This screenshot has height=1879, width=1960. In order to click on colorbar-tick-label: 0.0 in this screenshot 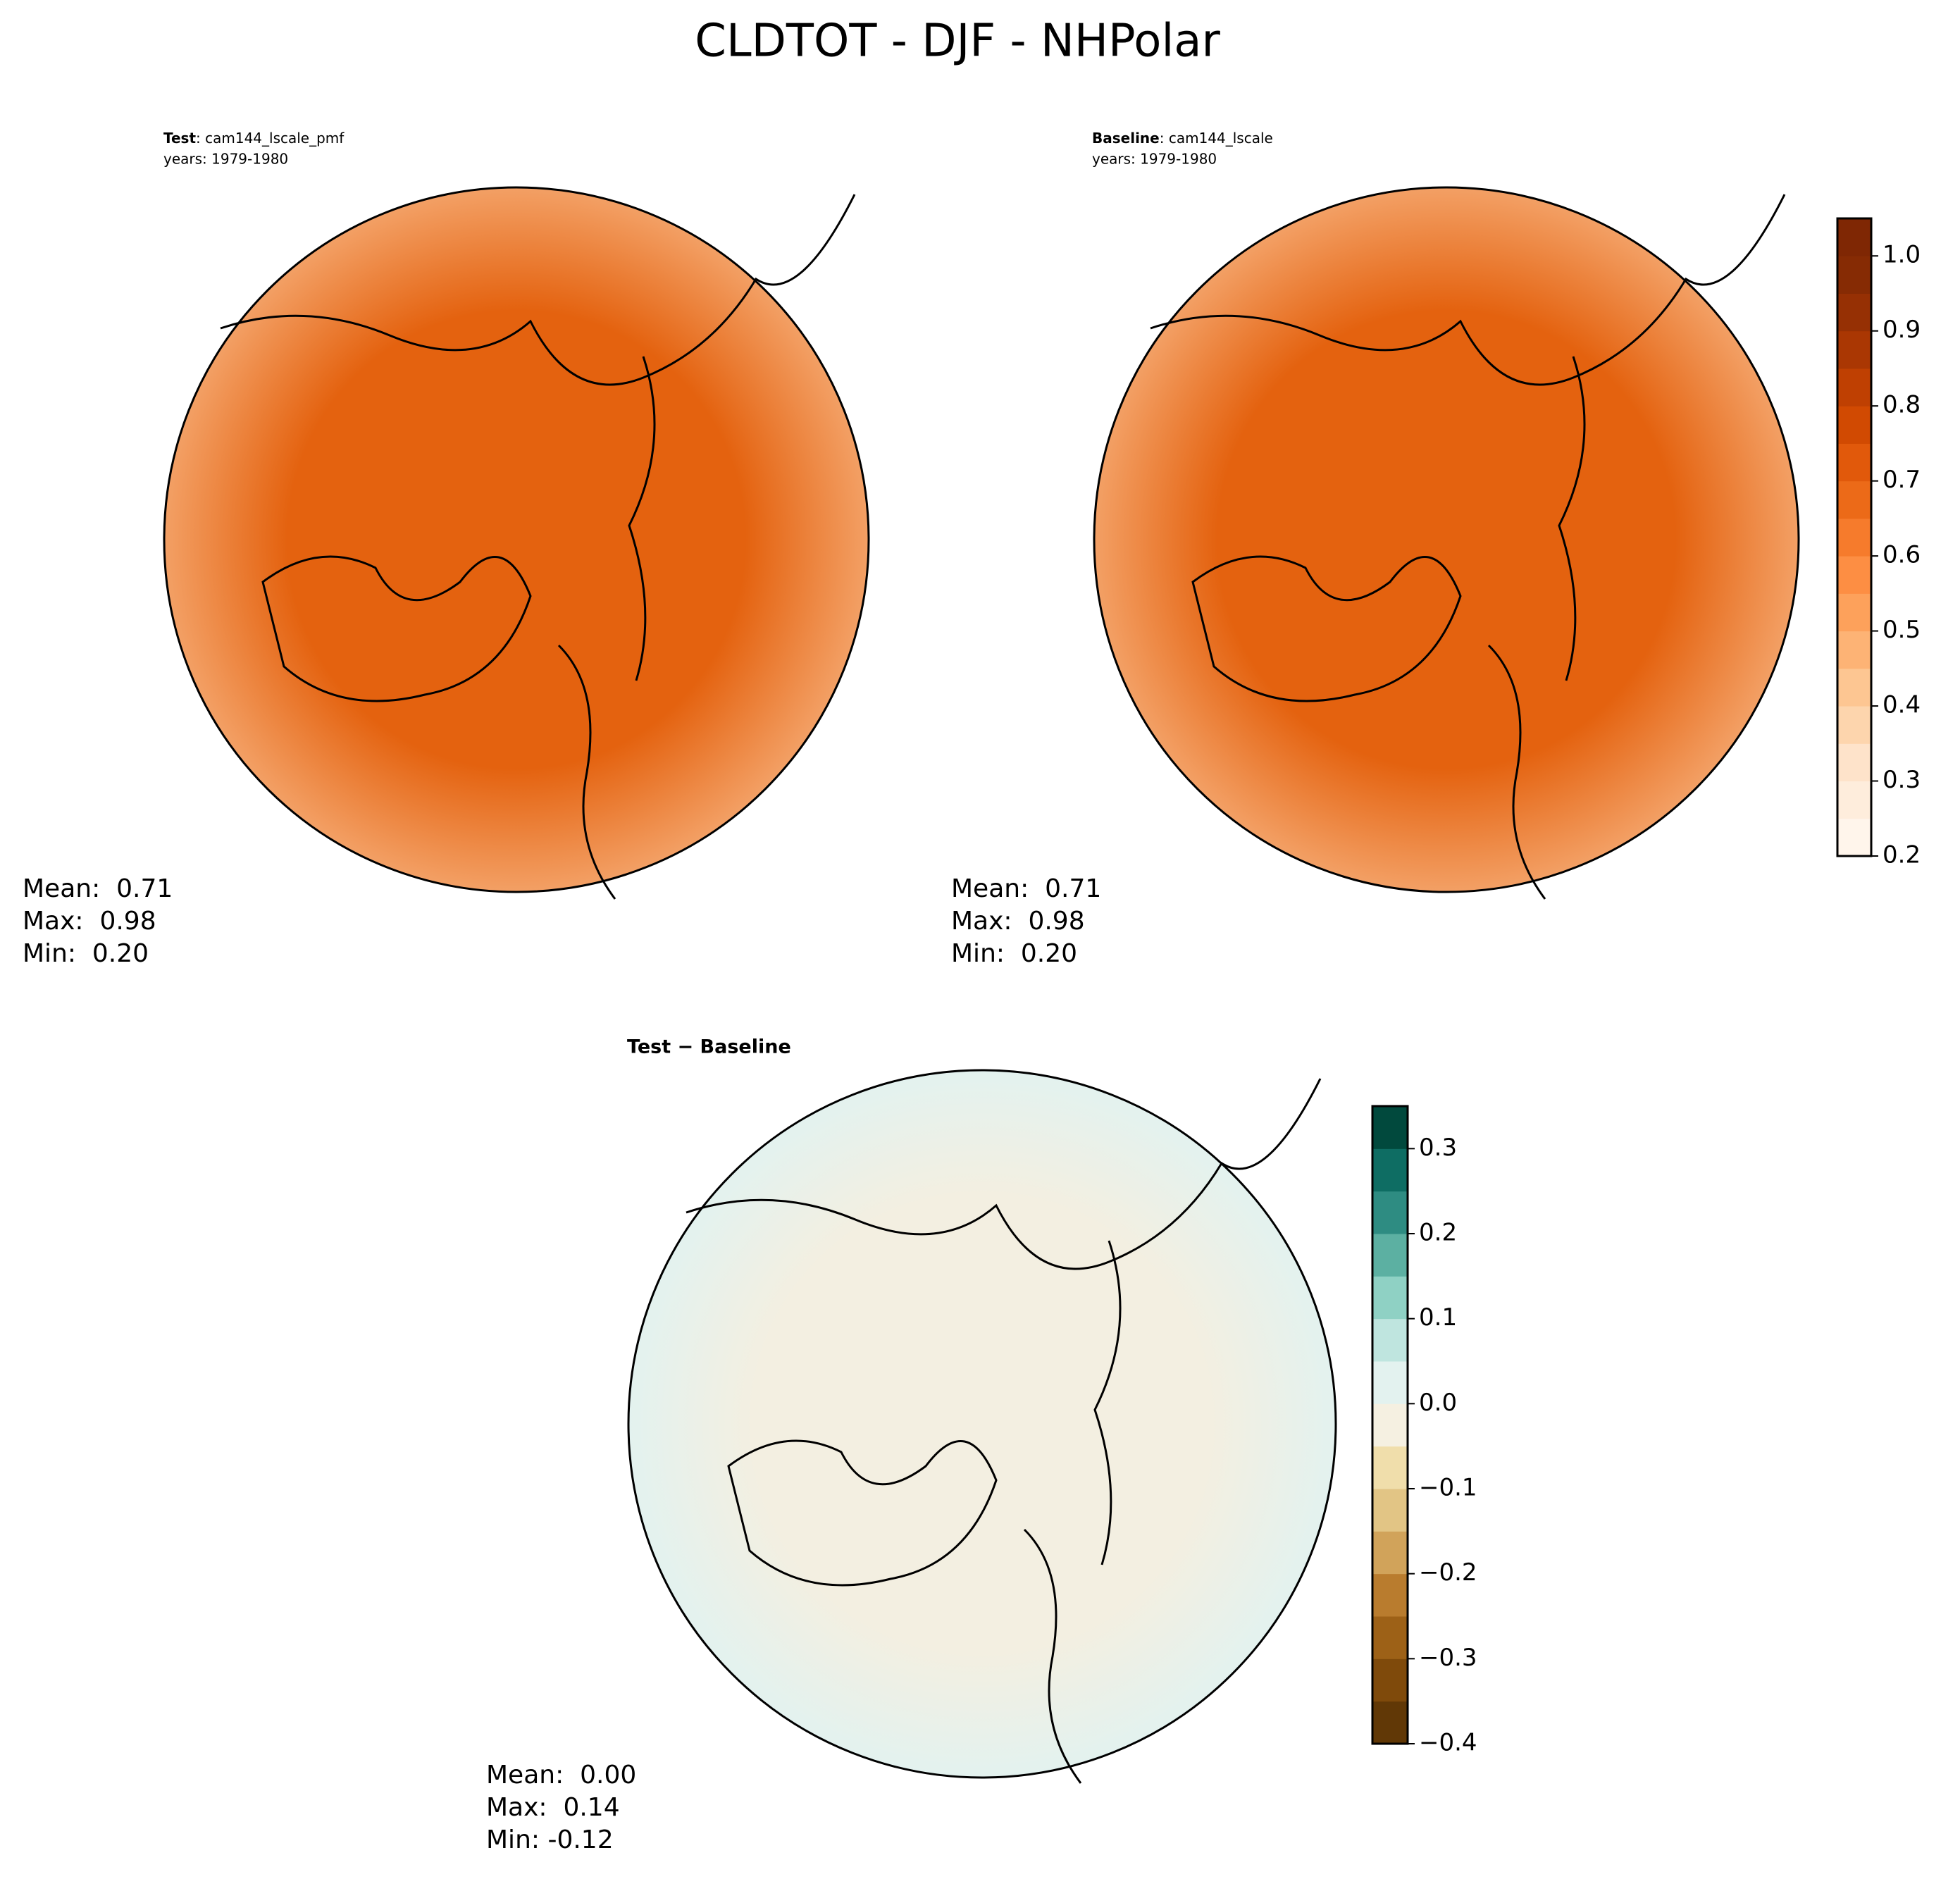, I will do `click(1438, 1403)`.